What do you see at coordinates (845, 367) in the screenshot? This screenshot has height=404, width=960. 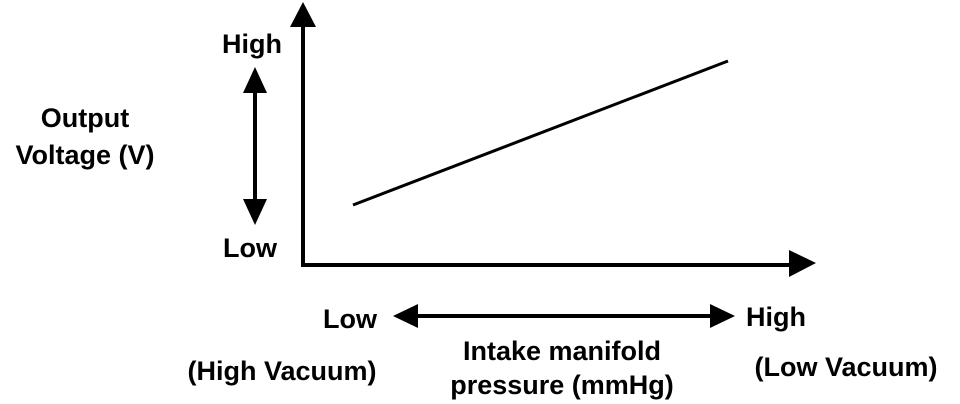 I see `x-high-note: (Low Vacuum)` at bounding box center [845, 367].